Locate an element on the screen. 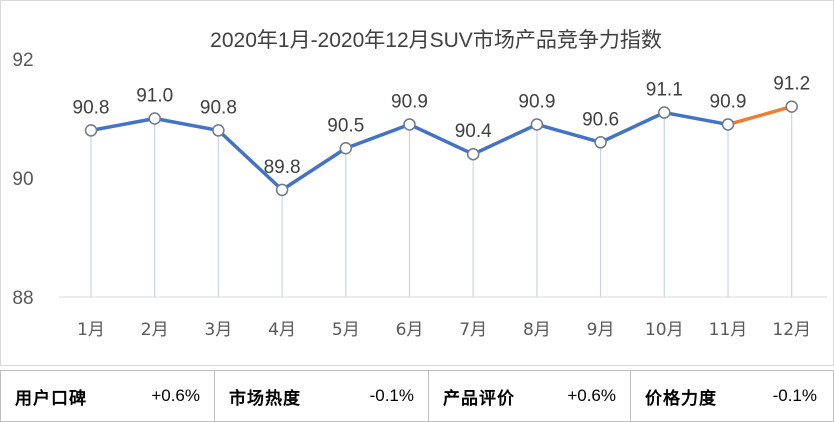  metric-cell-price-strength: 价格力度 -0.1% is located at coordinates (731, 396).